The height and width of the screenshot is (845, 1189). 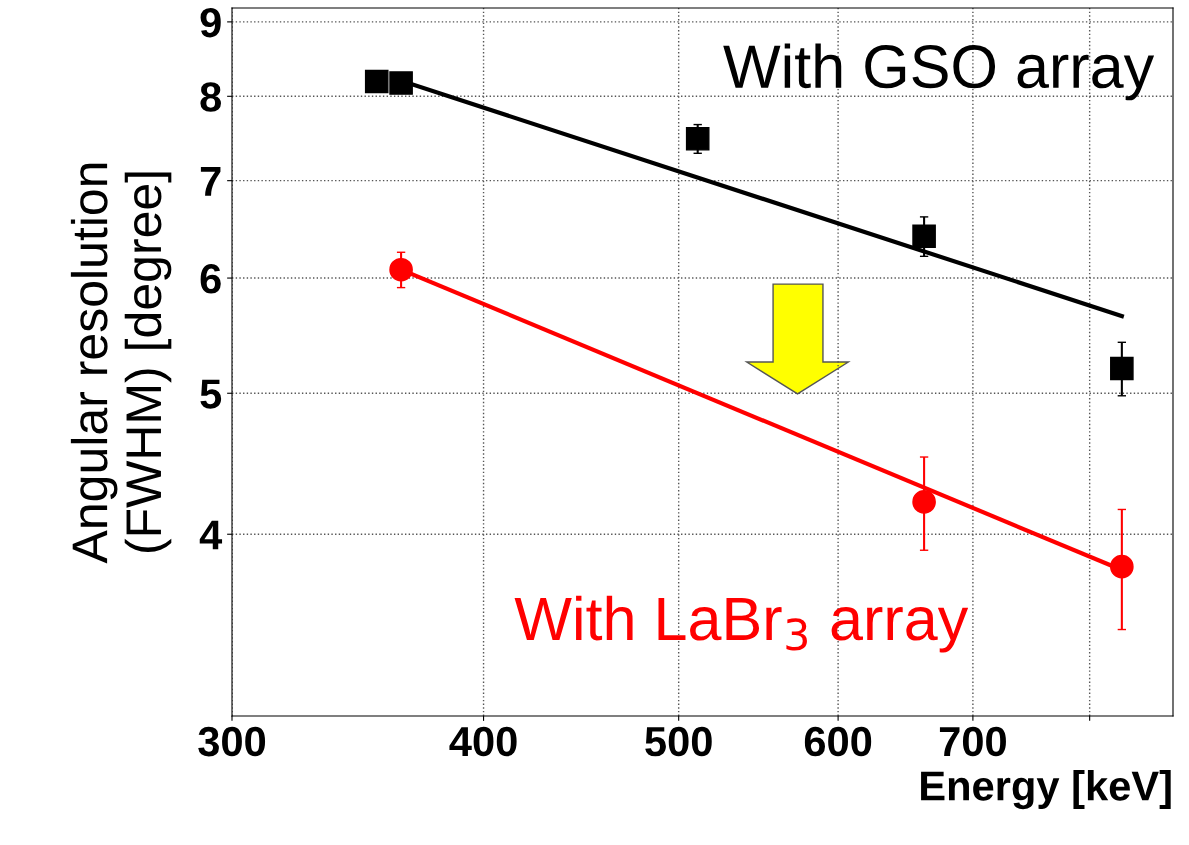 I want to click on y-tick-label: 5, so click(x=211, y=394).